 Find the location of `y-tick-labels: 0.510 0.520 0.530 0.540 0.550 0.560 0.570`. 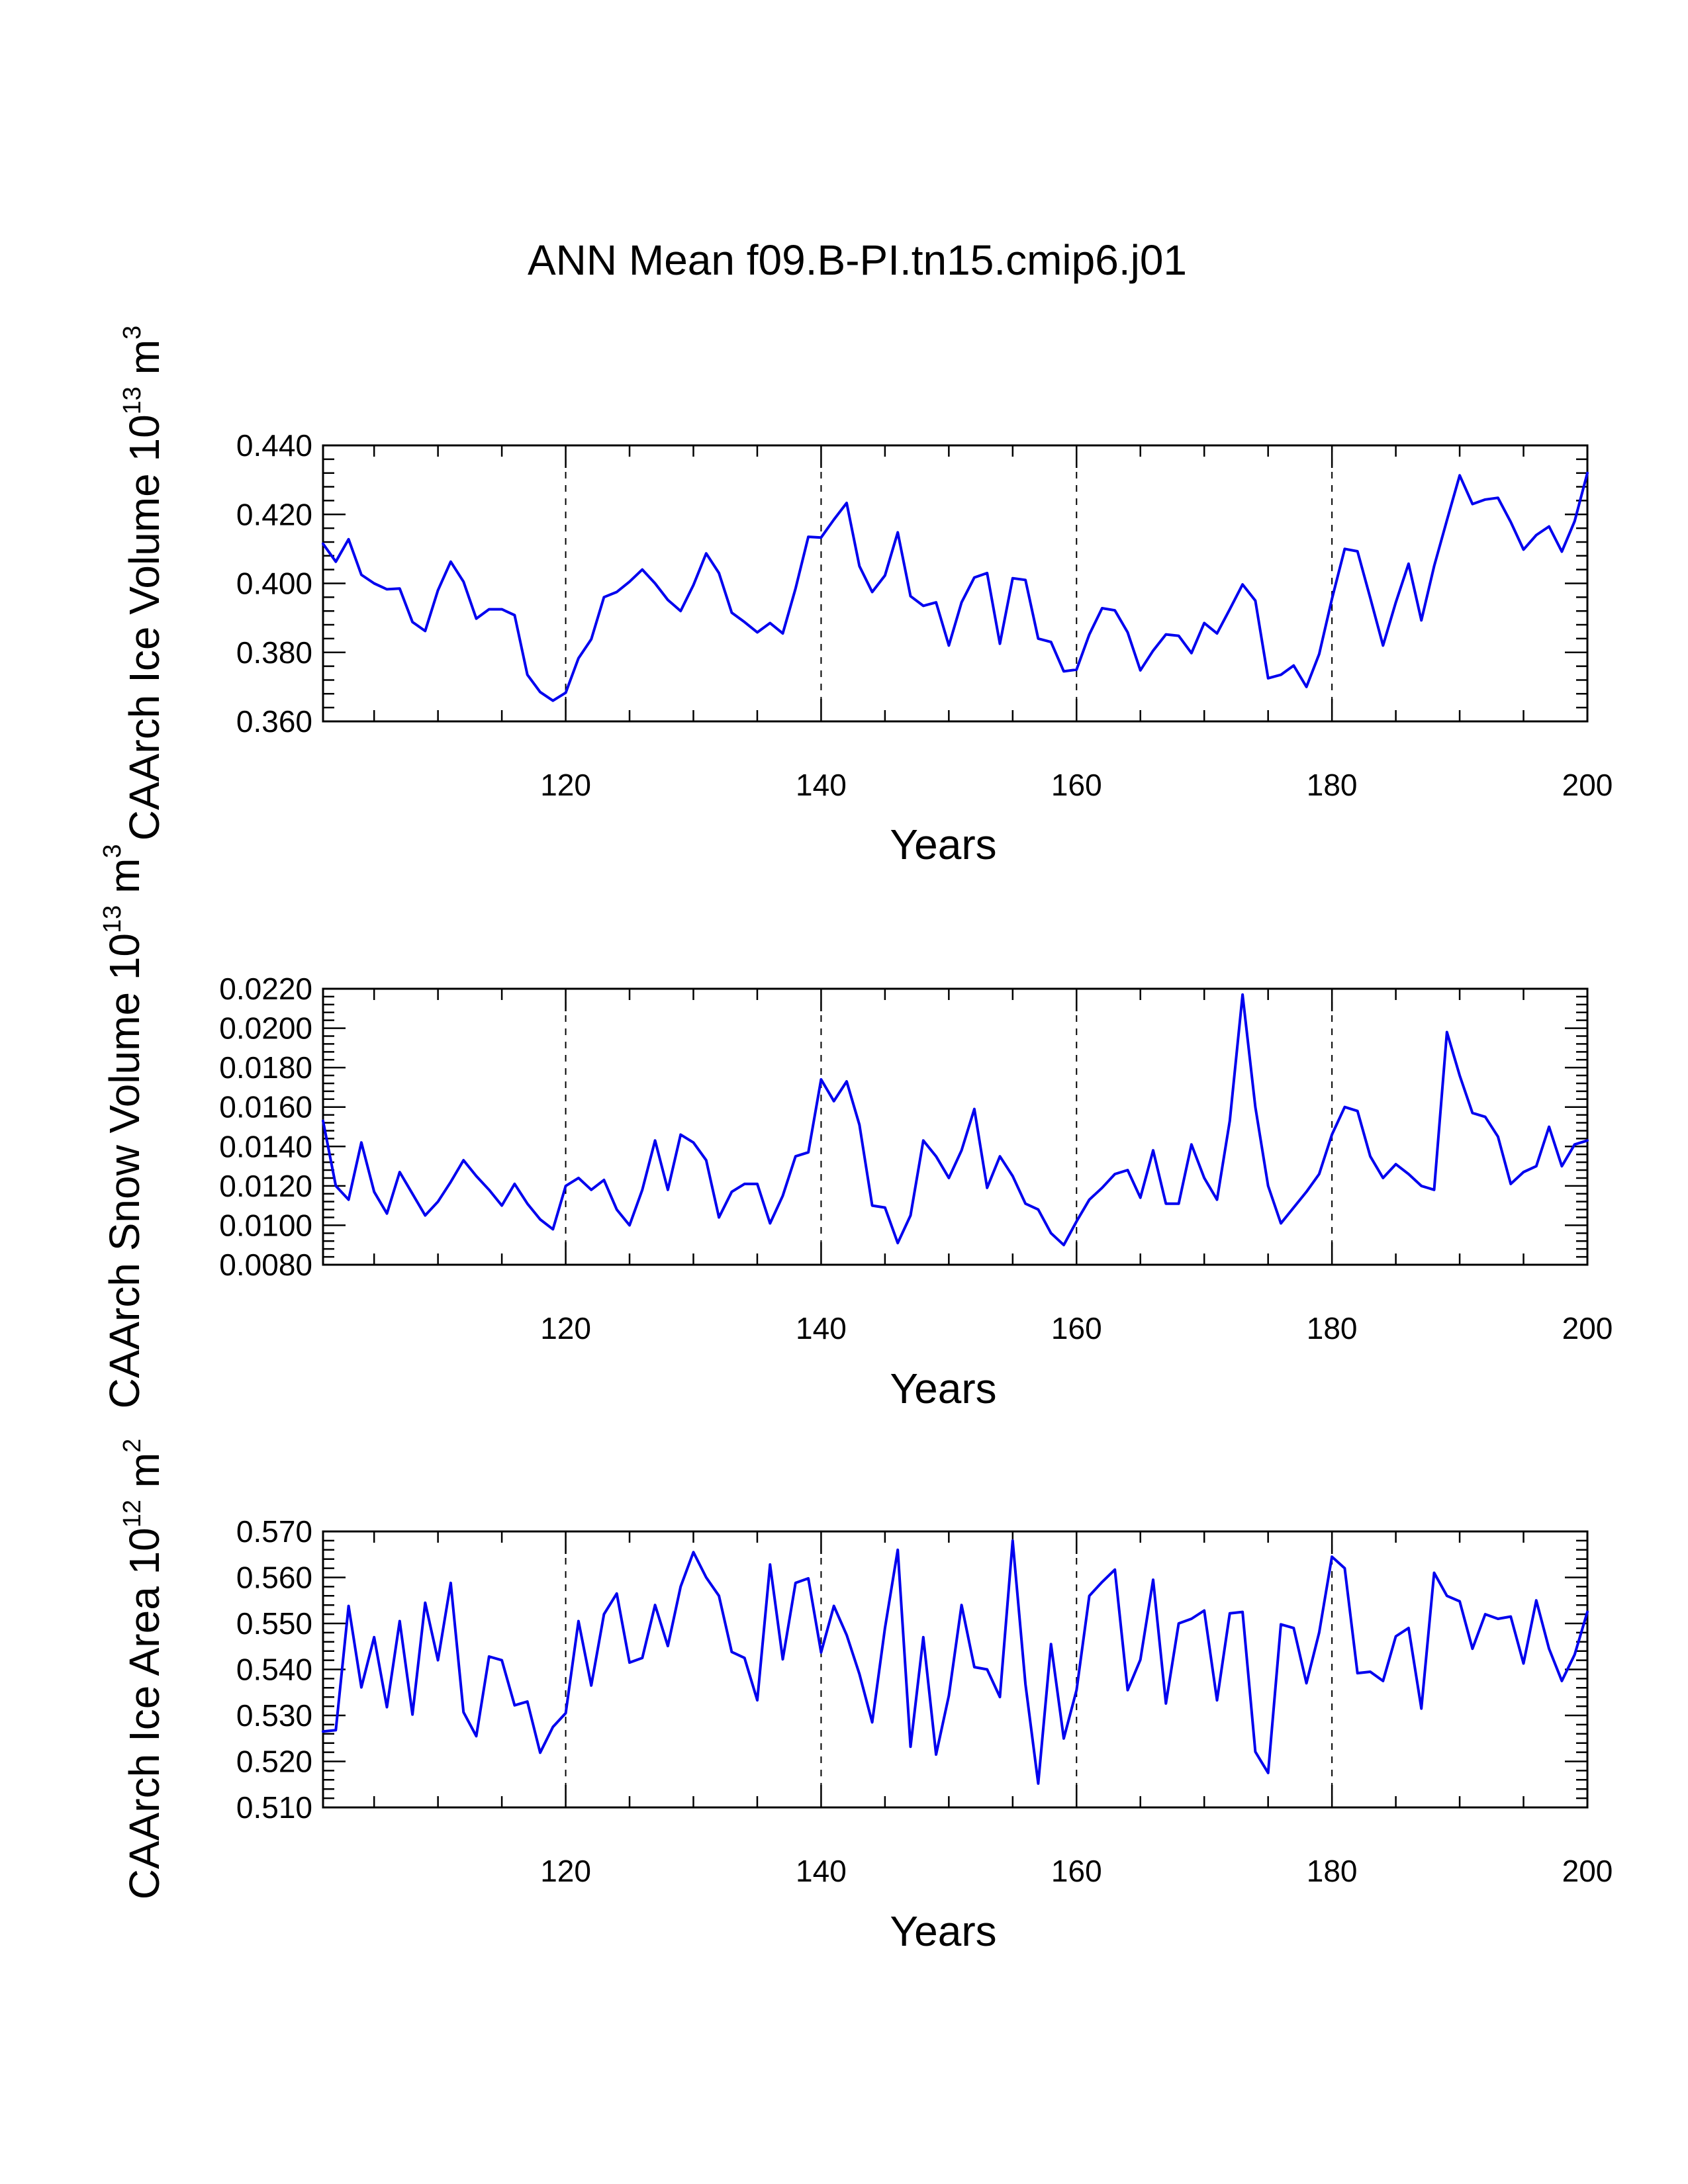

y-tick-labels: 0.510 0.520 0.530 0.540 0.550 0.560 0.570 is located at coordinates (274, 1669).